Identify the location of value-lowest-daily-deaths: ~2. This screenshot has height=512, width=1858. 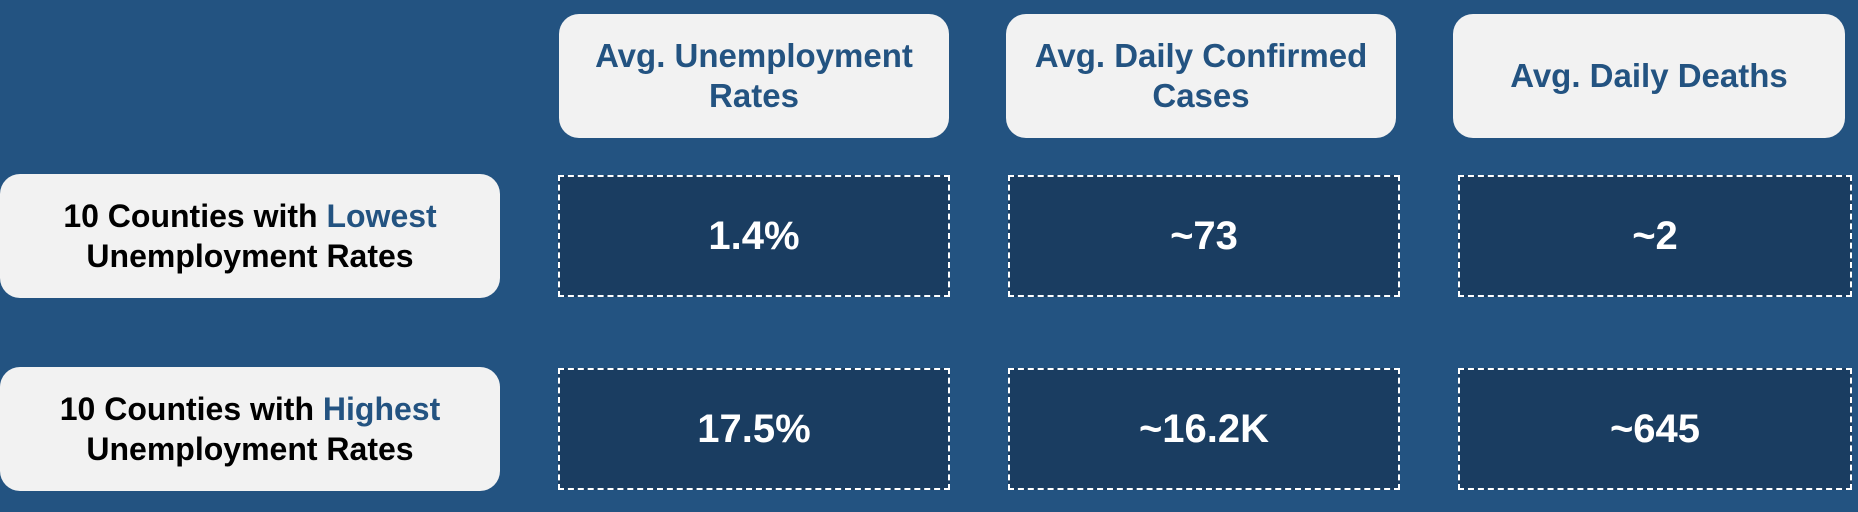
(1655, 236).